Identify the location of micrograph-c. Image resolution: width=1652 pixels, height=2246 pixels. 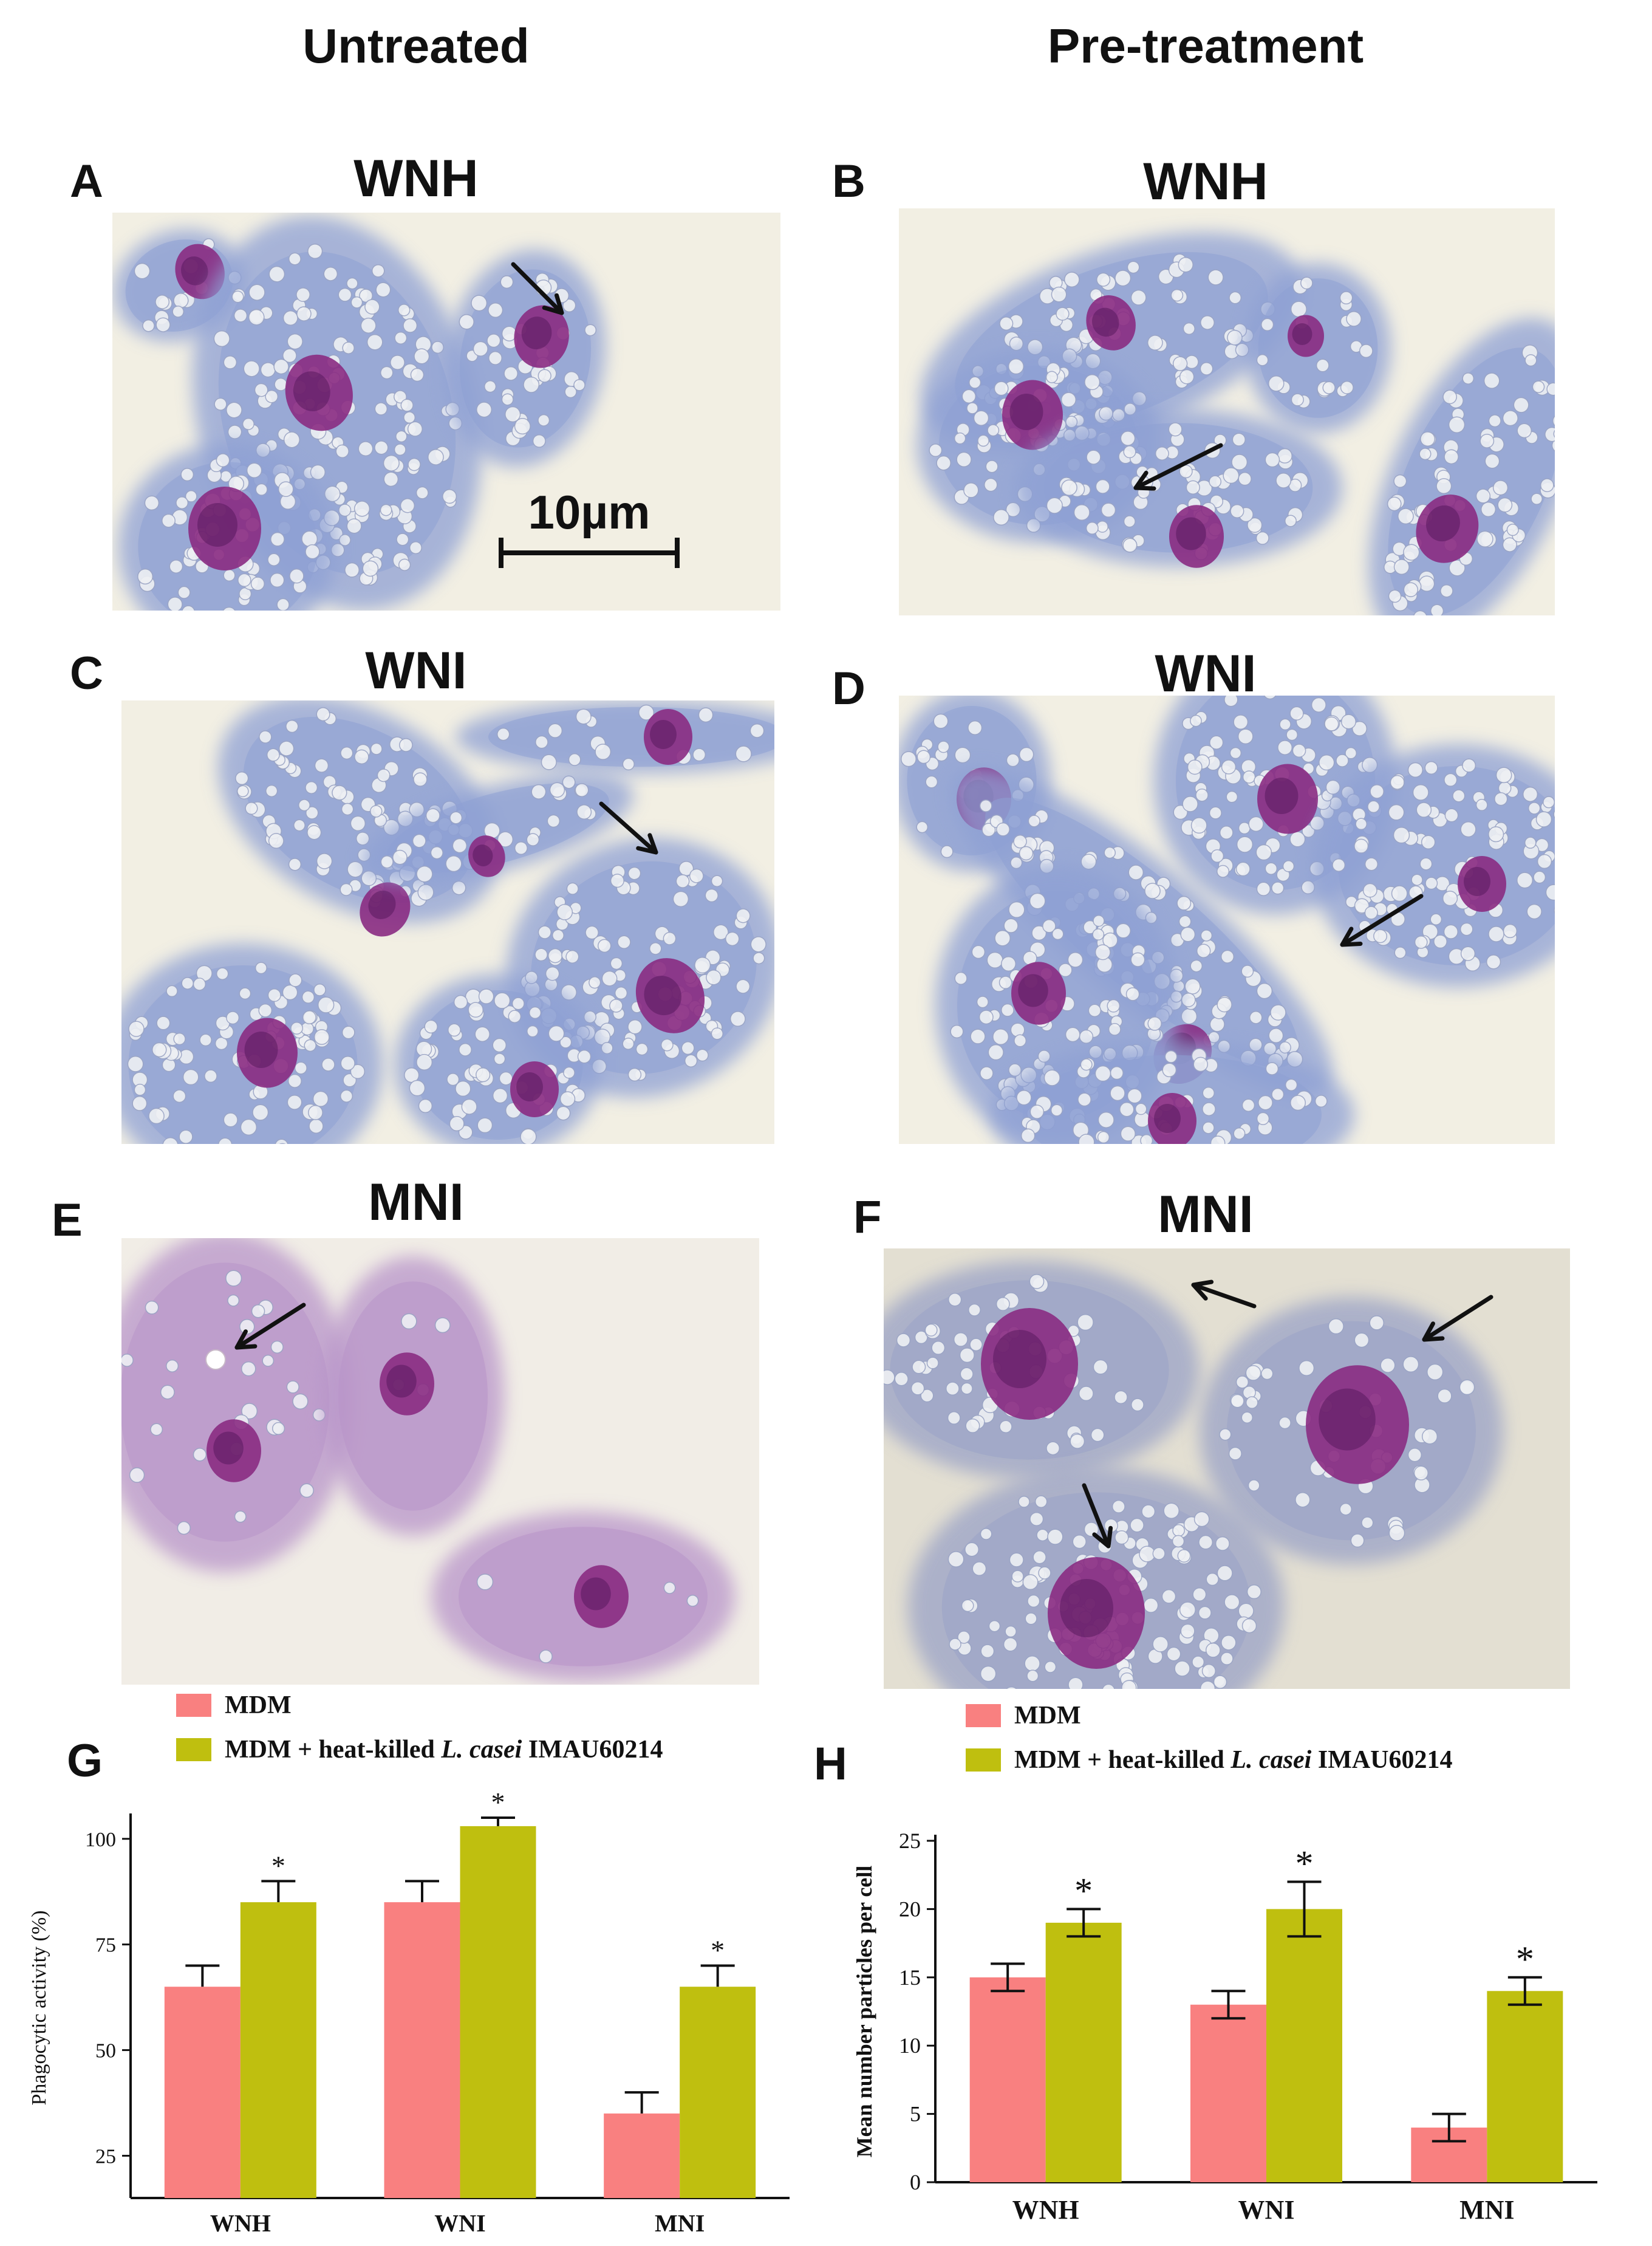
(447, 922).